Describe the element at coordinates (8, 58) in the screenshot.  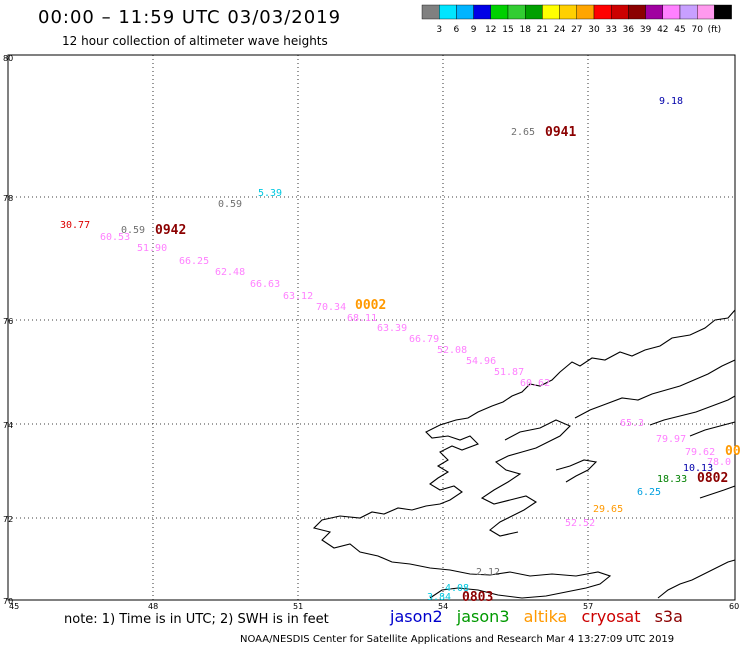
I see `latitude-tick-label: 80` at that location.